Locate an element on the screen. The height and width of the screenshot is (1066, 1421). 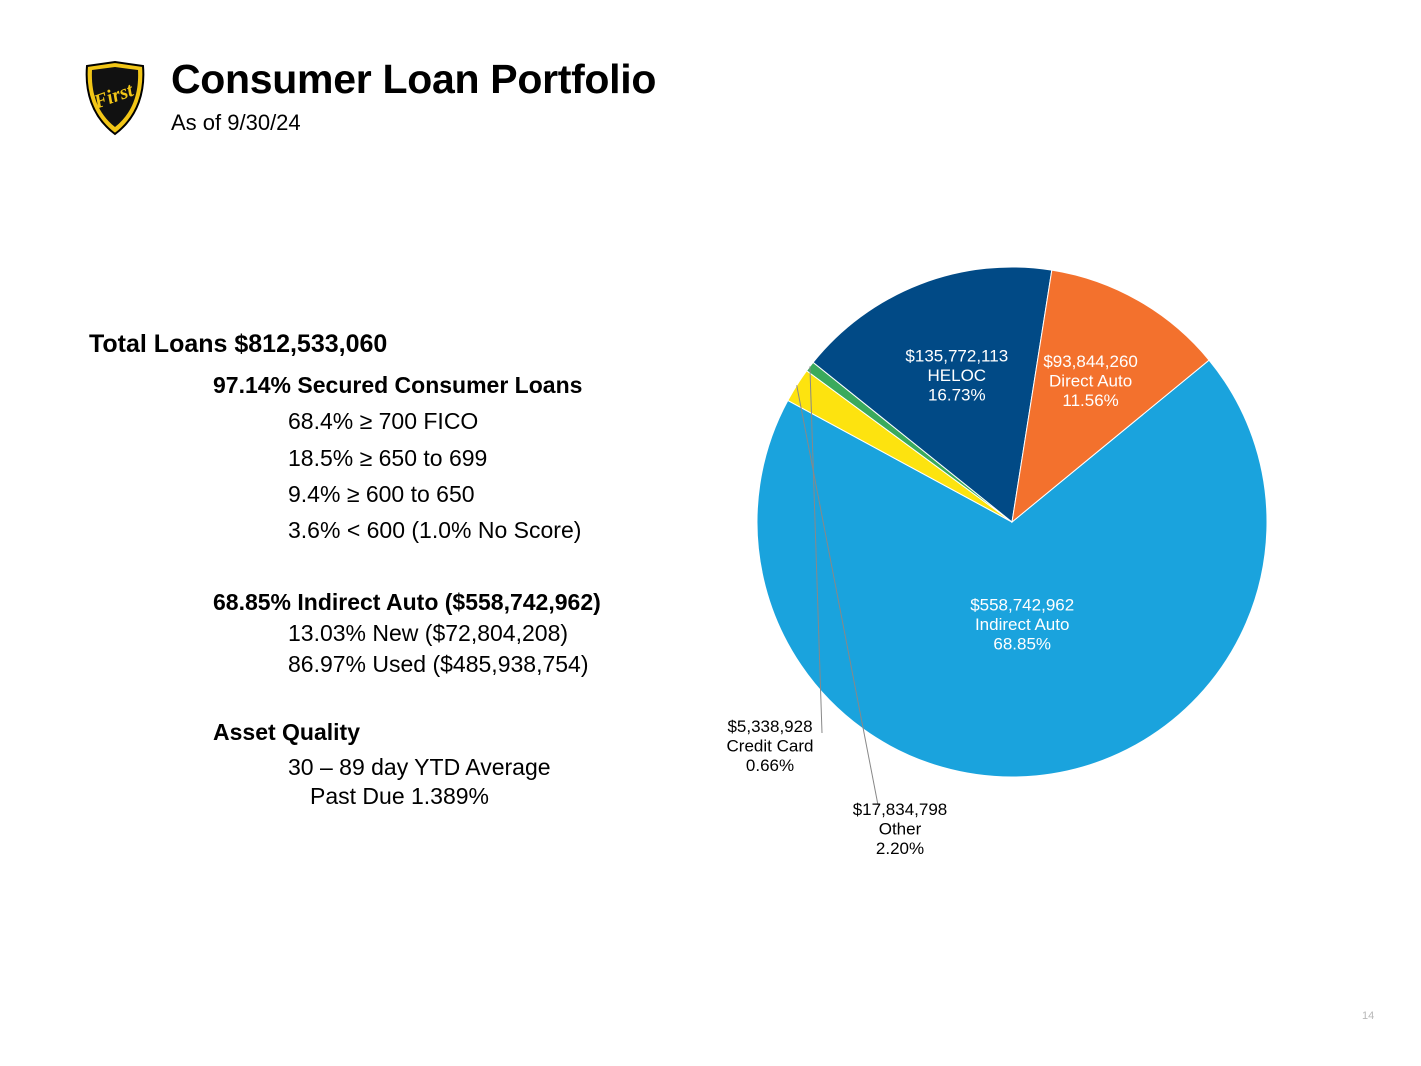
pie-slice-indirect-auto is located at coordinates (1012, 568).